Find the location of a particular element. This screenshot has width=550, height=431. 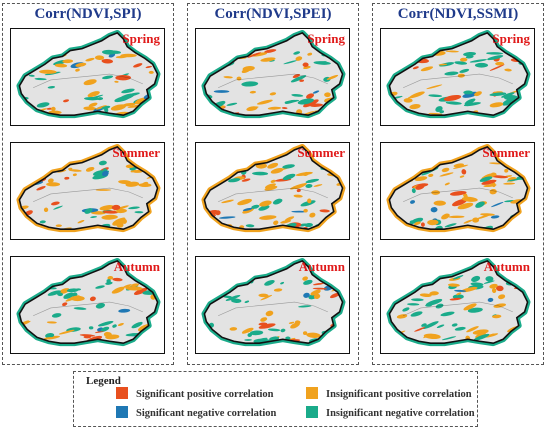

season-label: Summer is located at coordinates (321, 152).